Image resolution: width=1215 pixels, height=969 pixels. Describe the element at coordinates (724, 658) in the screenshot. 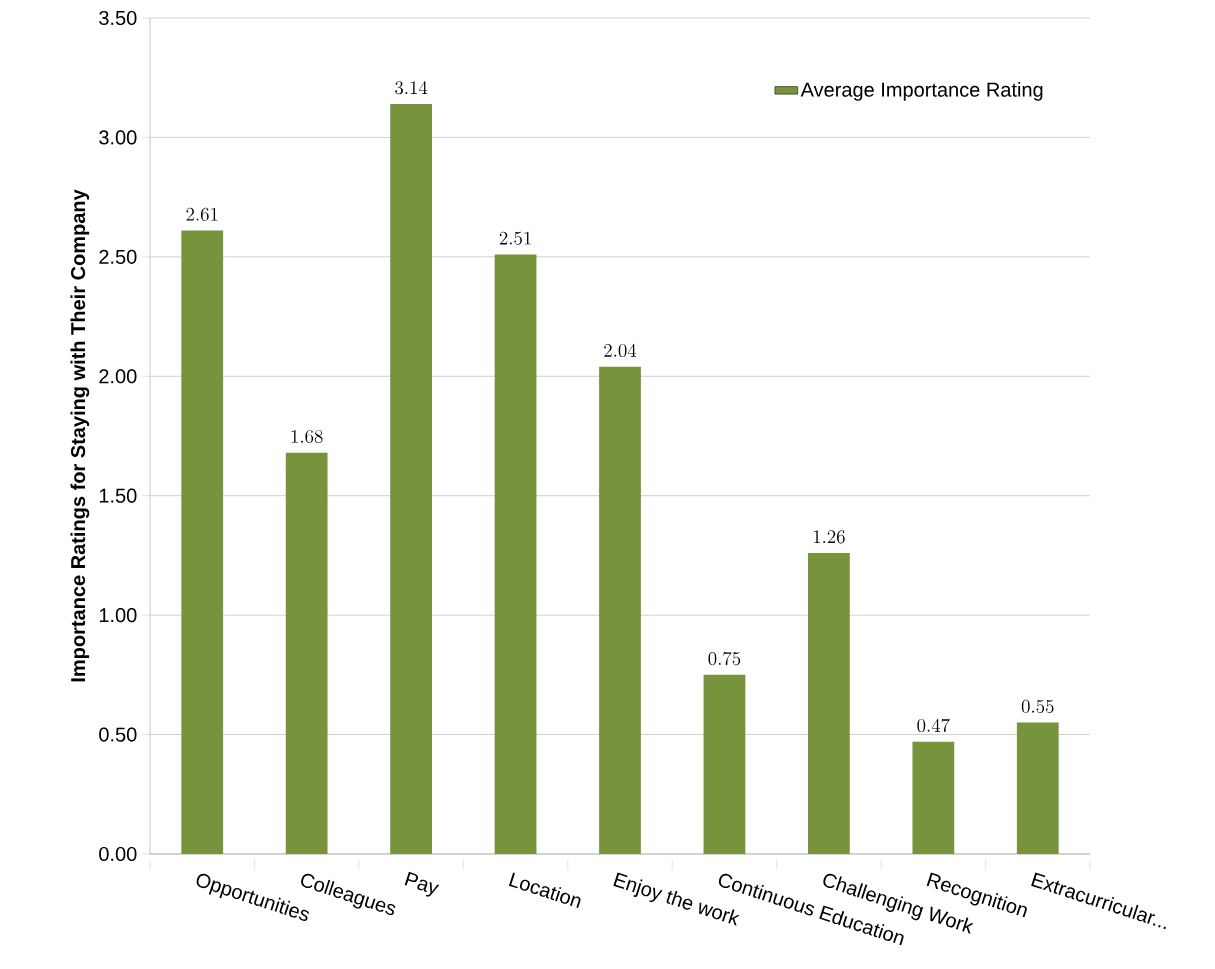

I see `data-label: 0.75` at that location.